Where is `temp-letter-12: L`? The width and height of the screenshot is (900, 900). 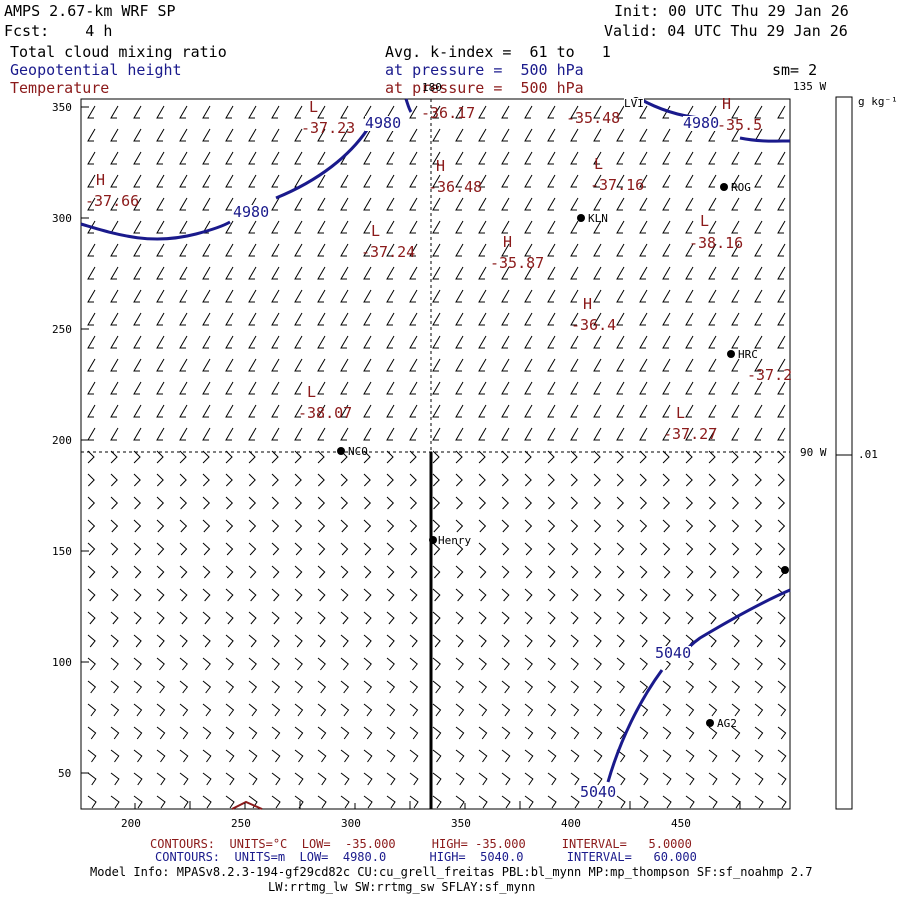
temp-letter-12: L is located at coordinates (681, 413).